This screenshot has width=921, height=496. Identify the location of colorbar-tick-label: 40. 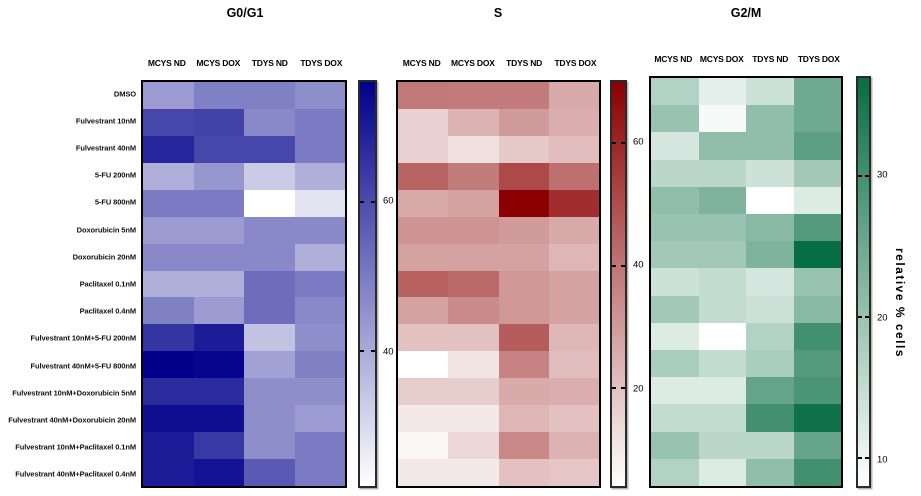
(388, 352).